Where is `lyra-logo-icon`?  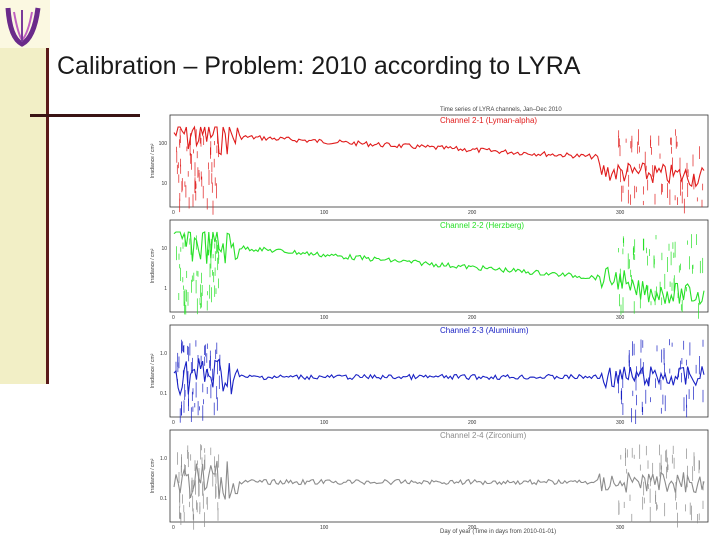
lyra-logo-icon is located at coordinates (23, 27).